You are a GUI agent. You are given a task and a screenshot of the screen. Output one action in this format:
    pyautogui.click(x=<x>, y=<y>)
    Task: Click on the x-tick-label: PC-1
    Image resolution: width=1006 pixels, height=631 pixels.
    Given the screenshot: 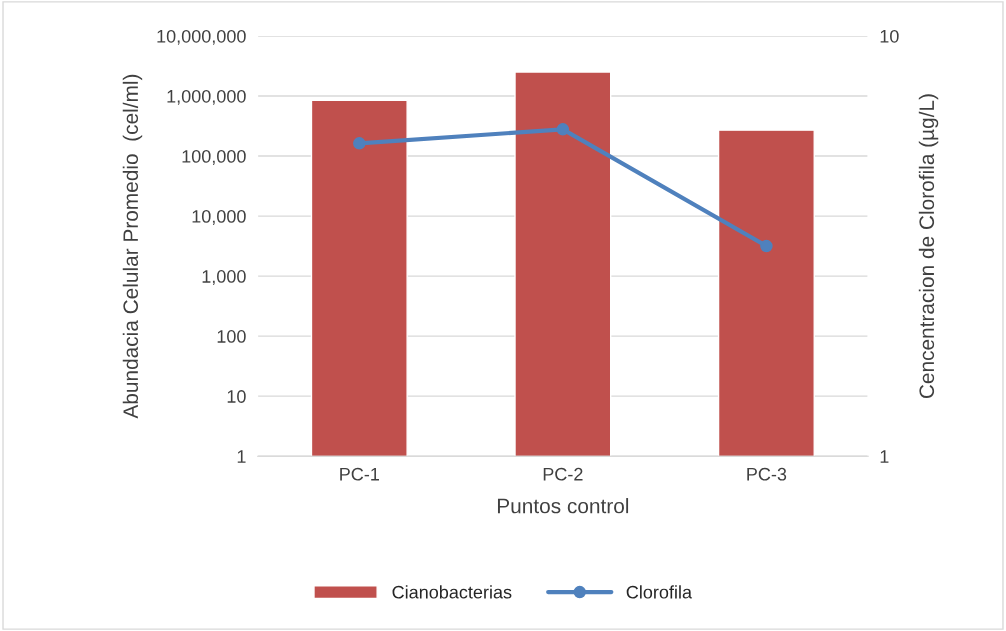 What is the action you would take?
    pyautogui.click(x=359, y=474)
    